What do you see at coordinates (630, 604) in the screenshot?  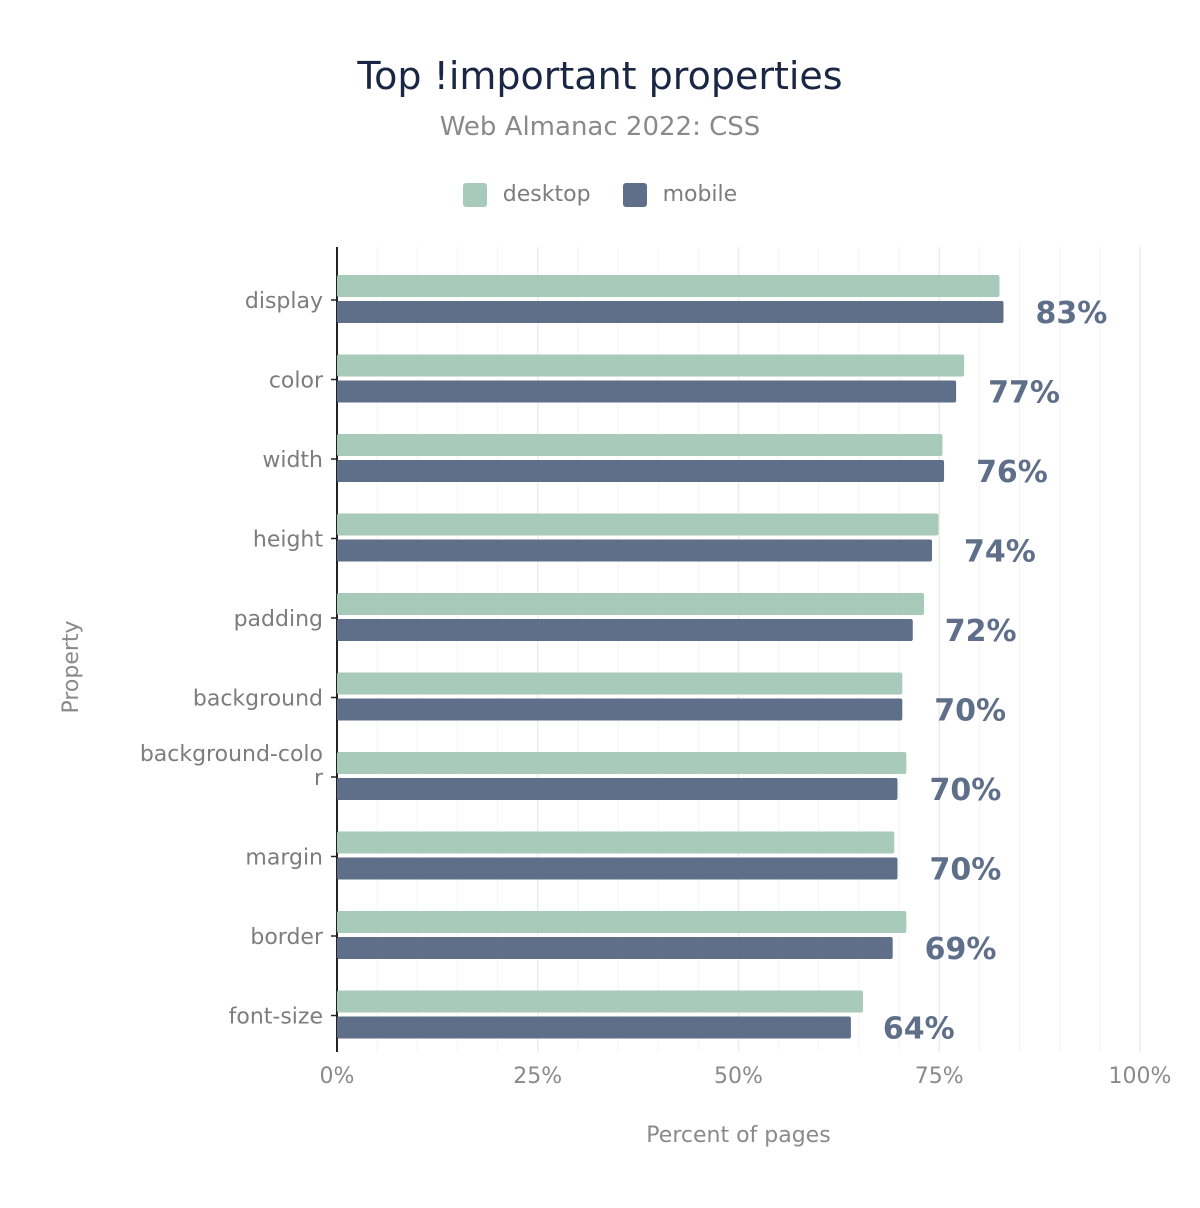 I see `bar-desktop-padding` at bounding box center [630, 604].